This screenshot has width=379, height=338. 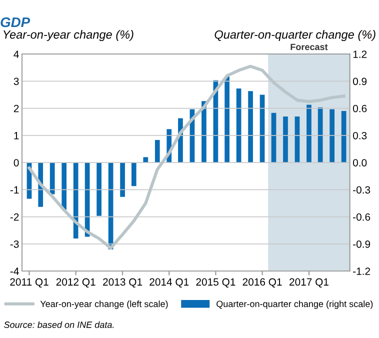 What do you see at coordinates (14, 271) in the screenshot?
I see `y-tick-label: -4` at bounding box center [14, 271].